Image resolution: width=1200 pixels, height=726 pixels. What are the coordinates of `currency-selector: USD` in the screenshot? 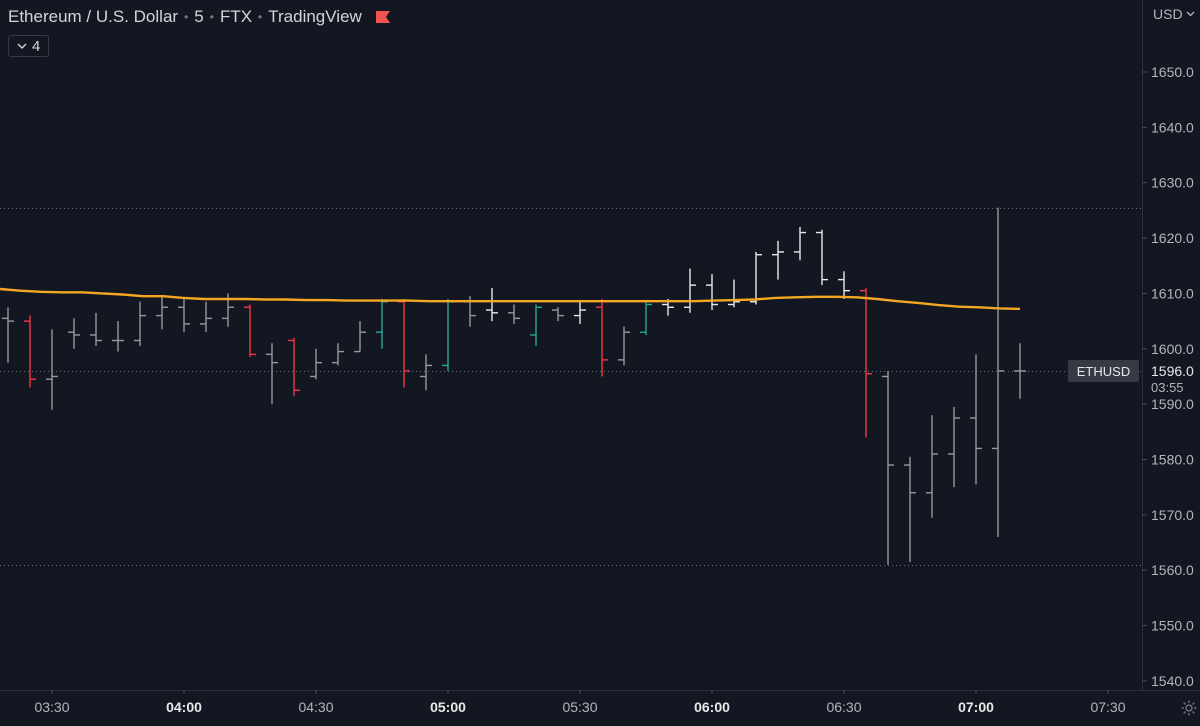 It's located at (1174, 14).